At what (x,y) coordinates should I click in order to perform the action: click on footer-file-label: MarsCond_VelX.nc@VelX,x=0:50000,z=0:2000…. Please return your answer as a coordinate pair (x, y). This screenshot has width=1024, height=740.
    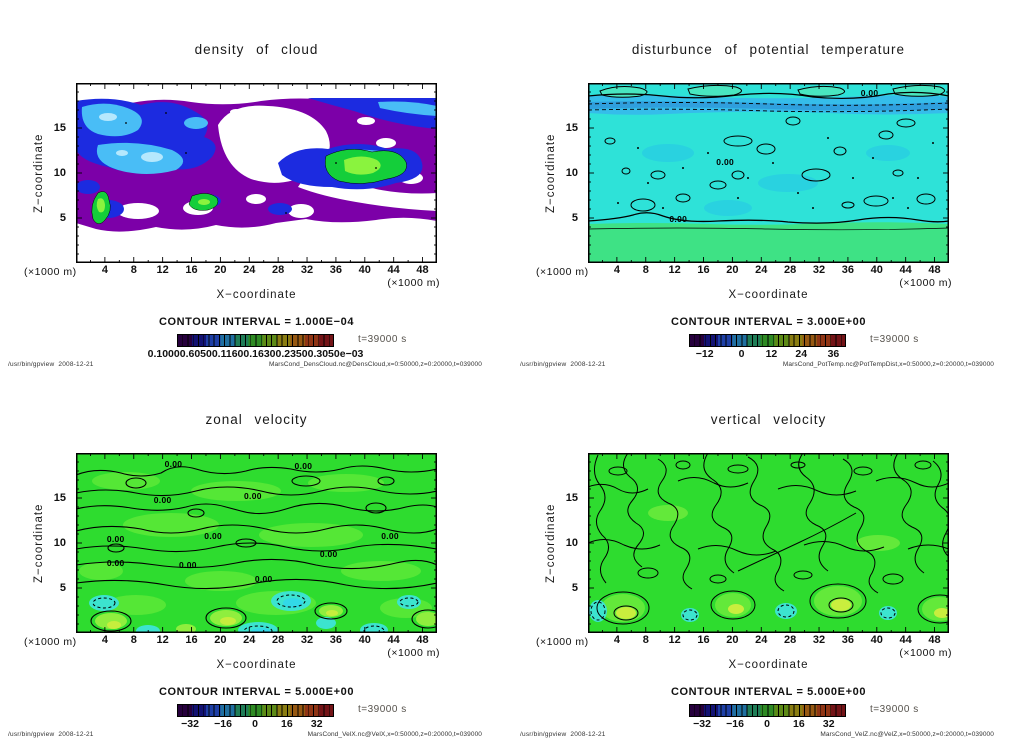
    Looking at the image, I should click on (394, 734).